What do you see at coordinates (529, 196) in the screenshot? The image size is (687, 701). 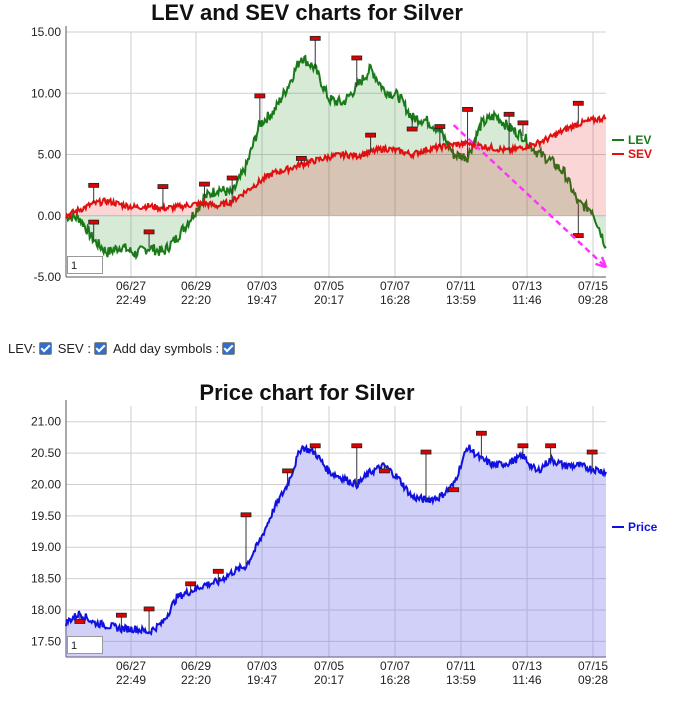 I see `trend-arrow` at bounding box center [529, 196].